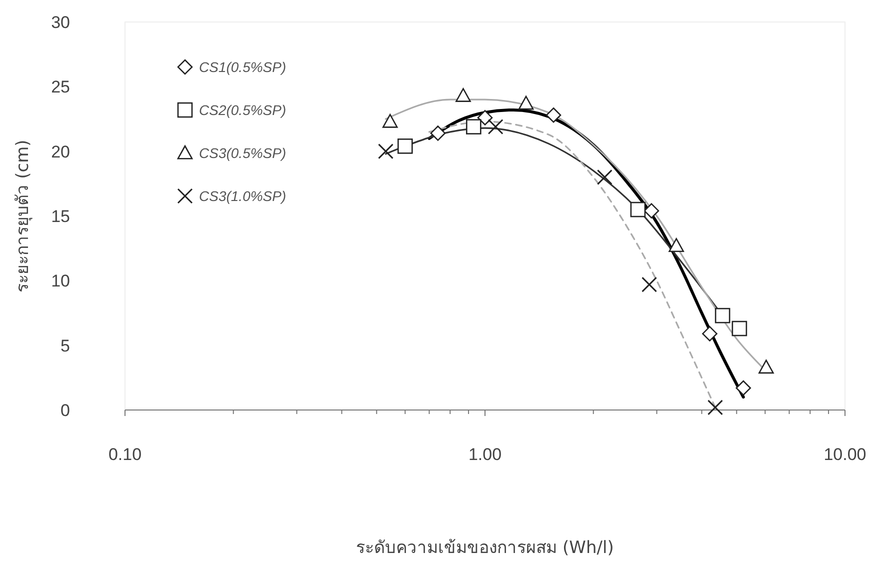  I want to click on x-tick-label: 1.00, so click(485, 454).